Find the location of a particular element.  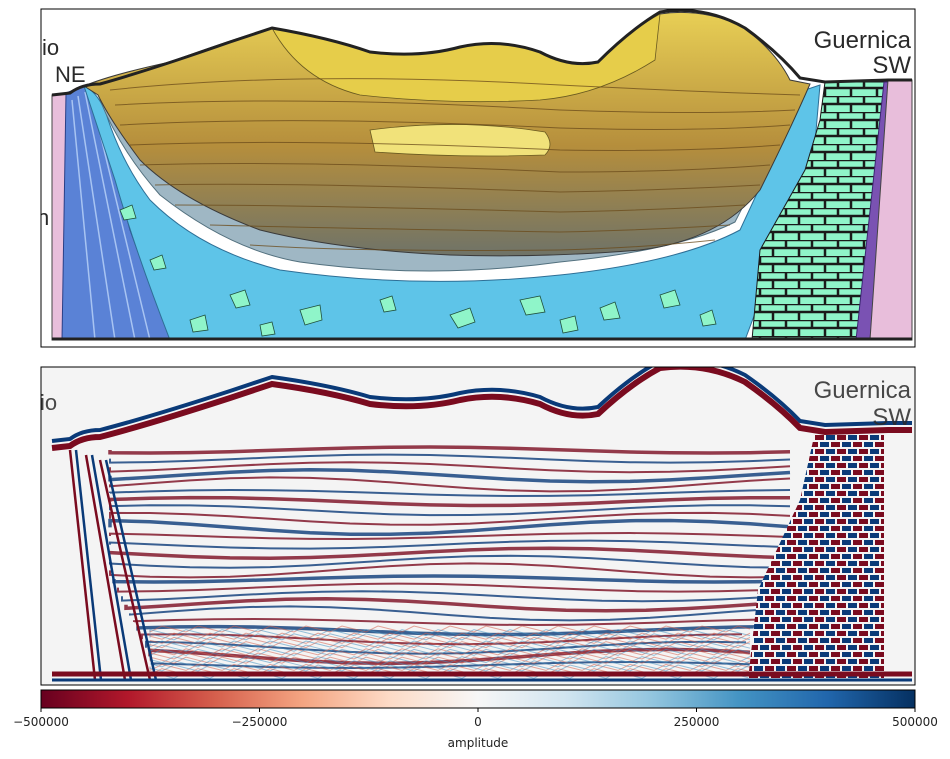

colorbar-tick-label: 250000 is located at coordinates (697, 722).